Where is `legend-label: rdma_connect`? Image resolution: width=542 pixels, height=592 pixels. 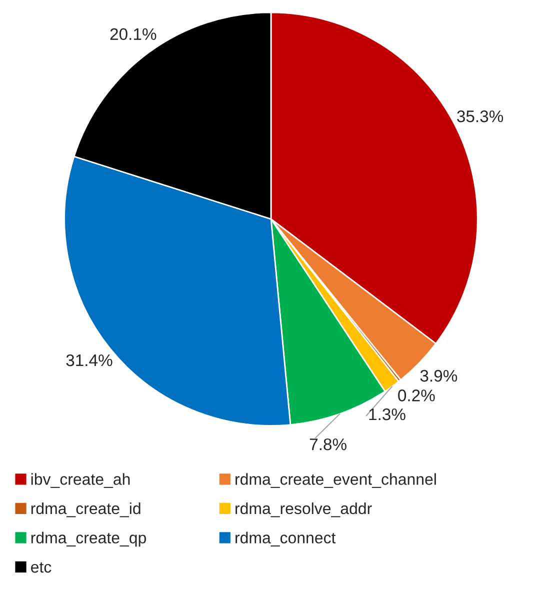 legend-label: rdma_connect is located at coordinates (286, 539).